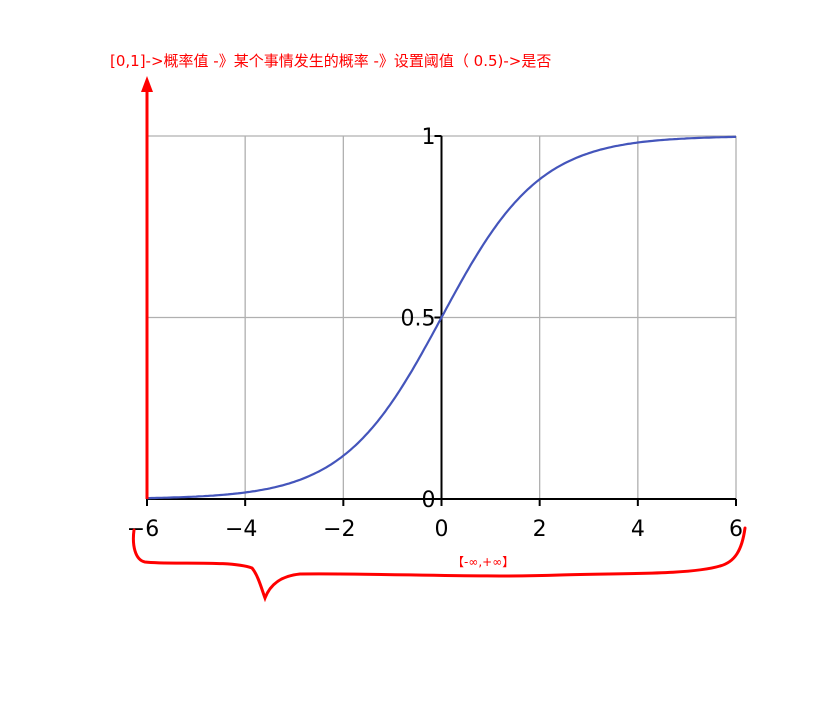 Image resolution: width=824 pixels, height=710 pixels. Describe the element at coordinates (439, 564) in the screenshot. I see `red-range-brace` at that location.